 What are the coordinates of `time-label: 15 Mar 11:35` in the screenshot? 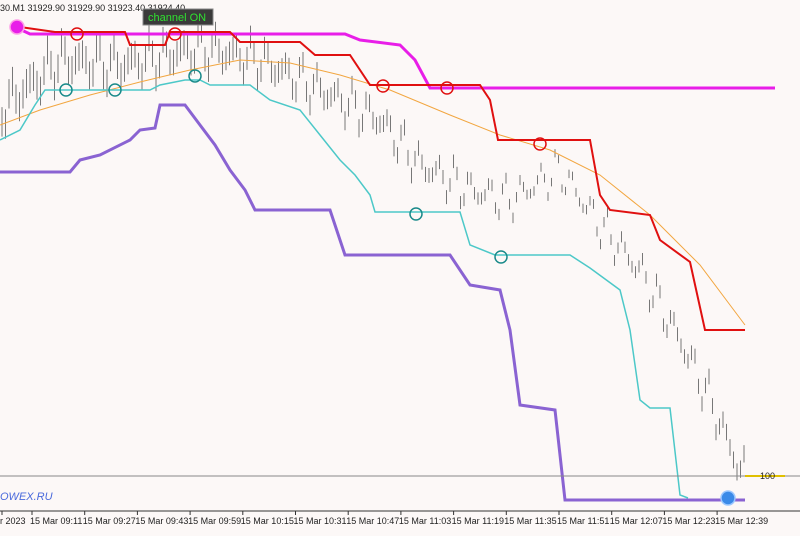 It's located at (530, 521).